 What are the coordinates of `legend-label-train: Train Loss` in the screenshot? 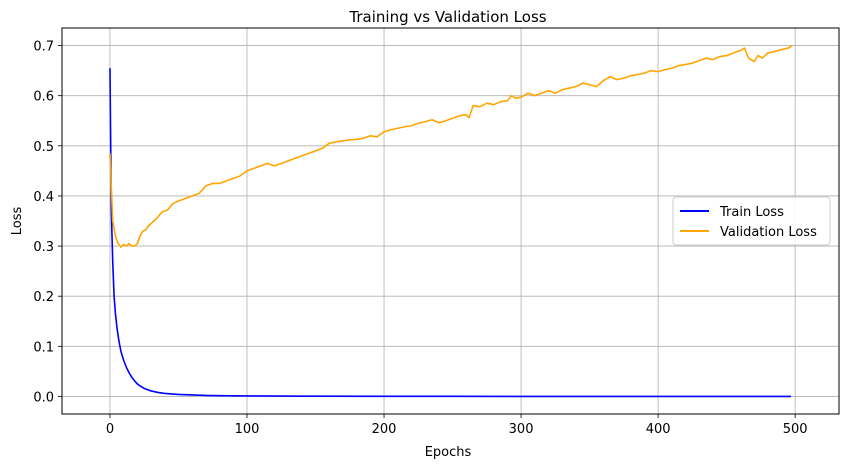 It's located at (751, 212).